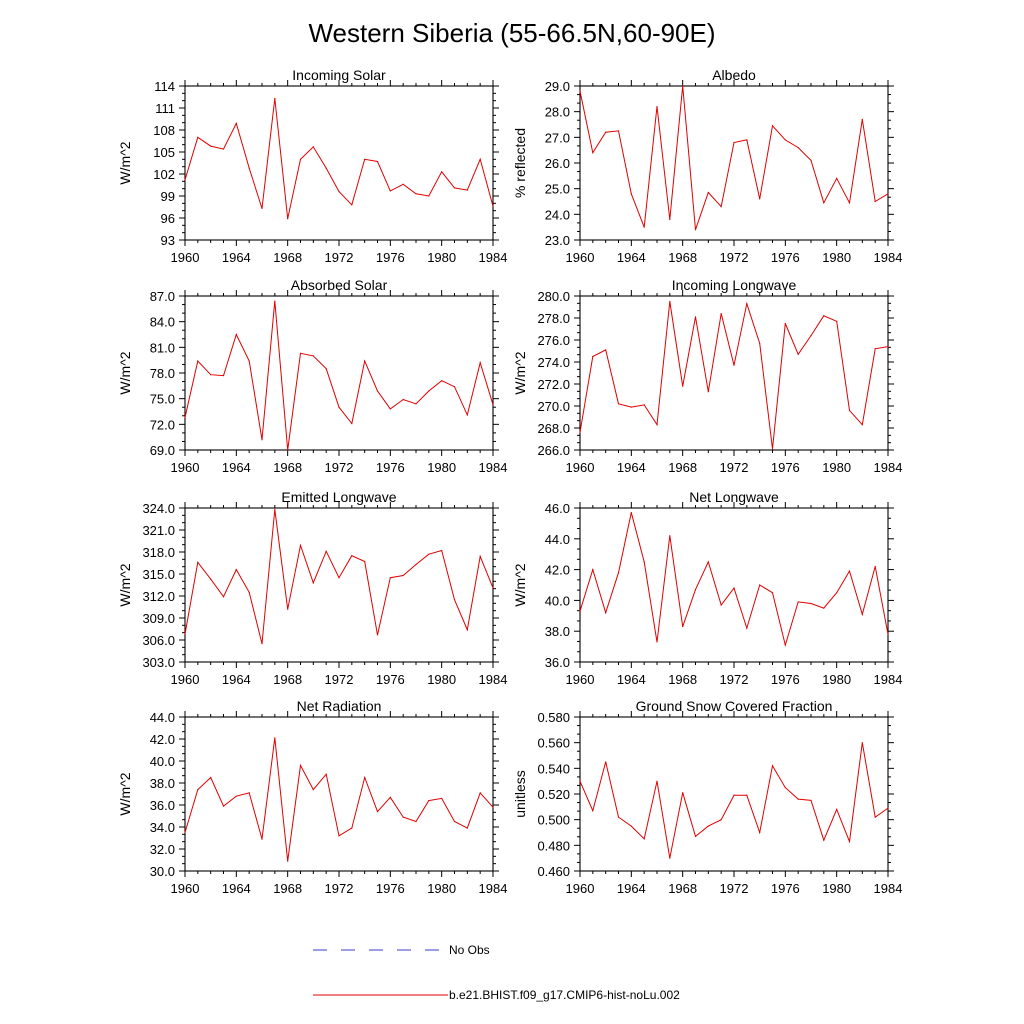 This screenshot has width=1024, height=1024. What do you see at coordinates (553, 743) in the screenshot?
I see `y-tick-label: 0.560` at bounding box center [553, 743].